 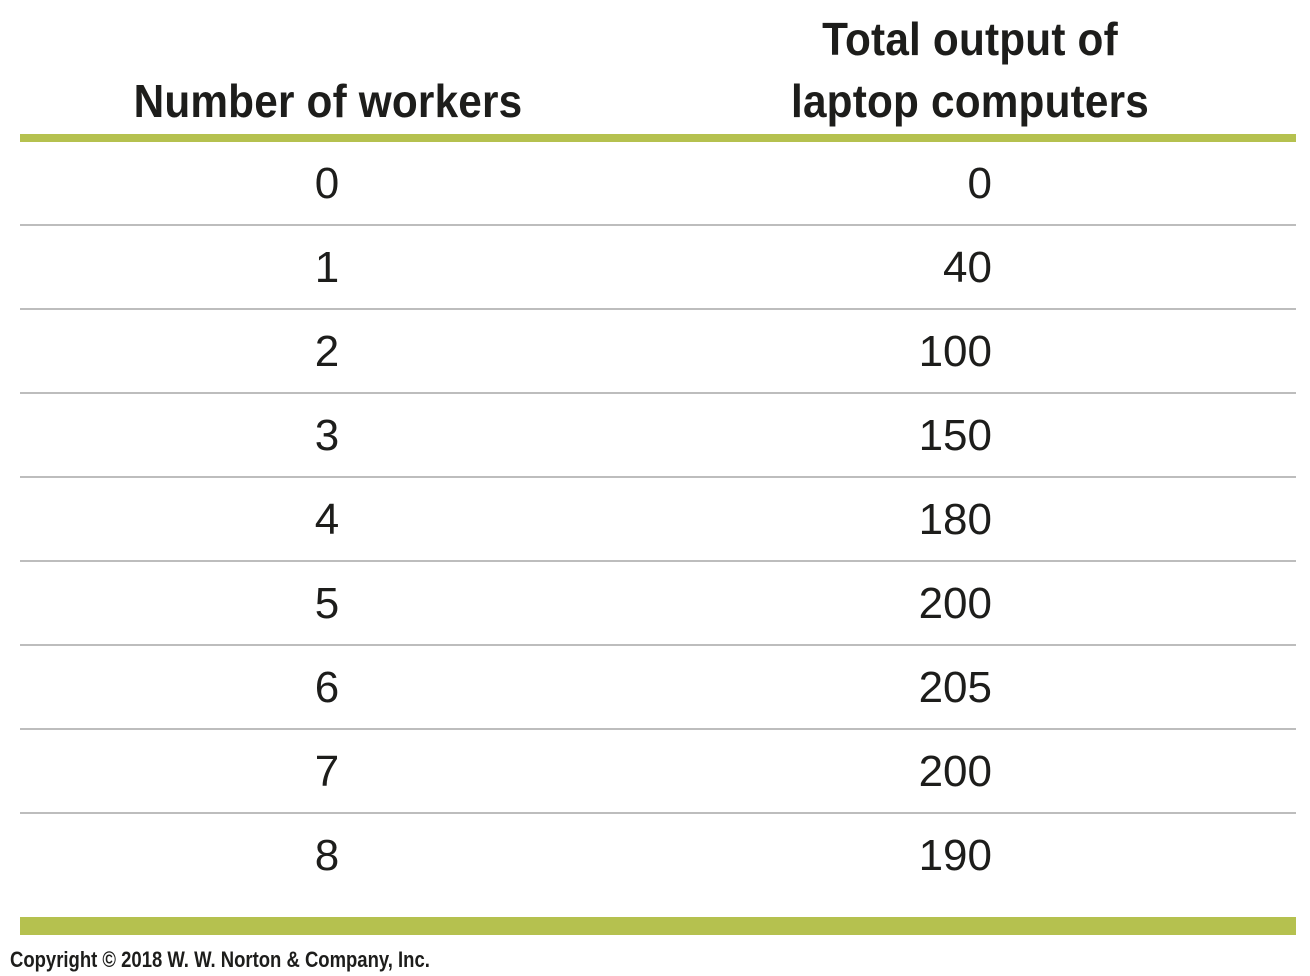 What do you see at coordinates (658, 856) in the screenshot?
I see `table-row: 8 190` at bounding box center [658, 856].